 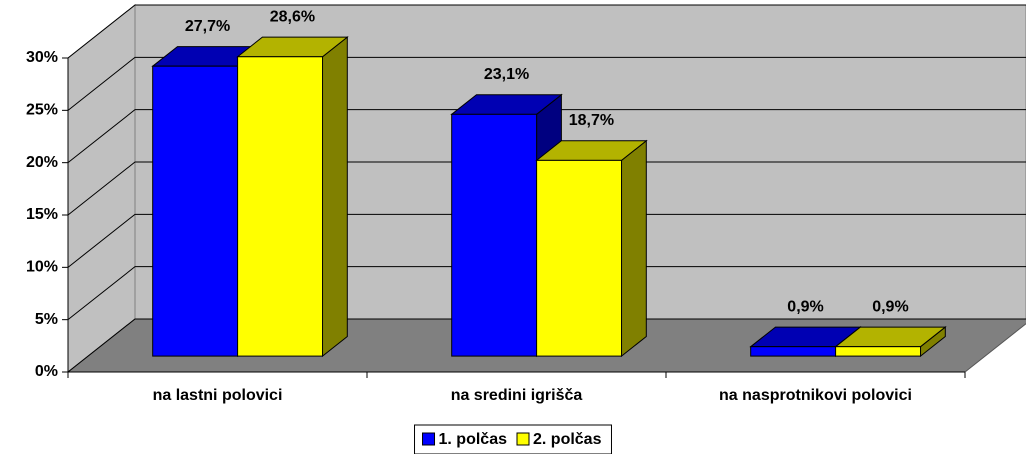 What do you see at coordinates (42, 110) in the screenshot?
I see `y-tick-label: 25%` at bounding box center [42, 110].